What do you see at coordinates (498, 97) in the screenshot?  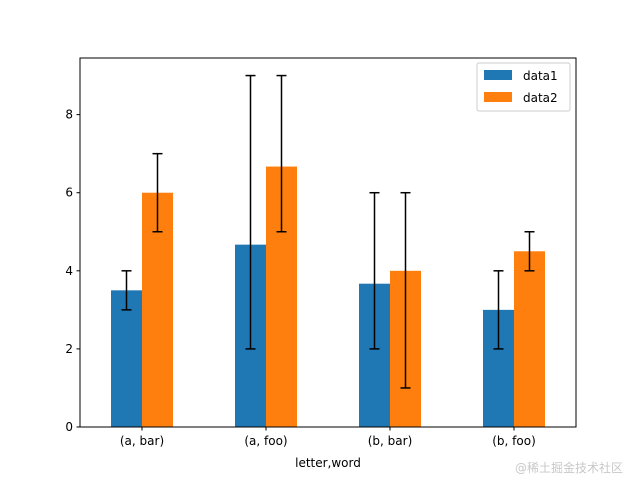 I see `legend-swatch-data2` at bounding box center [498, 97].